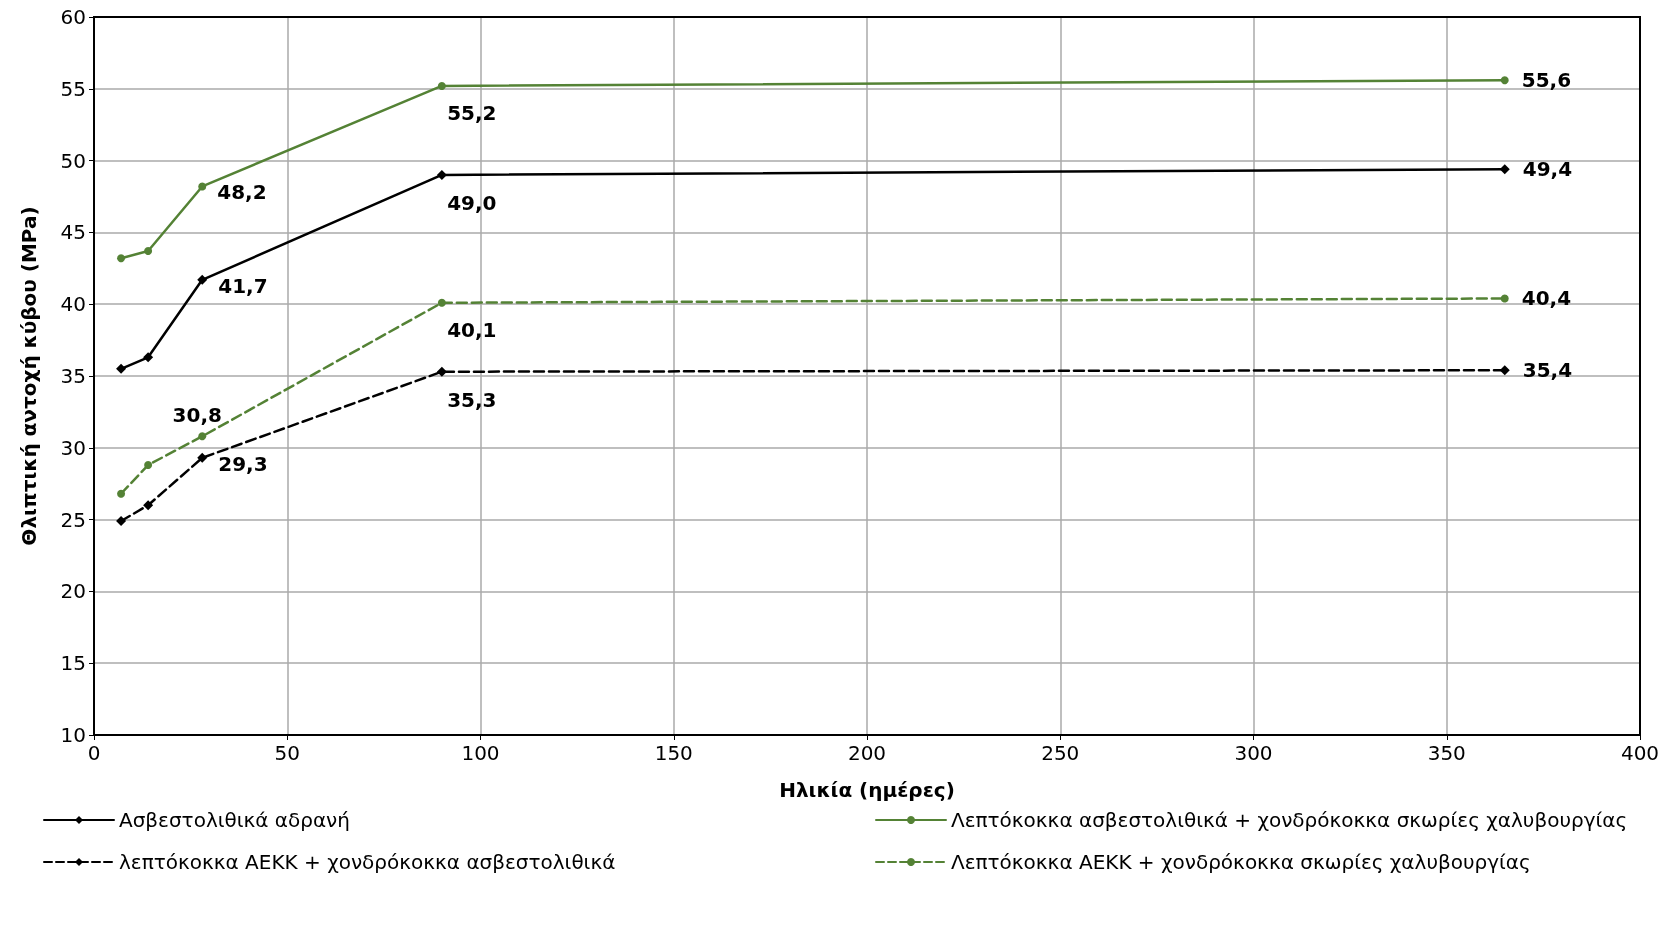  Describe the element at coordinates (73, 232) in the screenshot. I see `y-tick-label: 45` at that location.